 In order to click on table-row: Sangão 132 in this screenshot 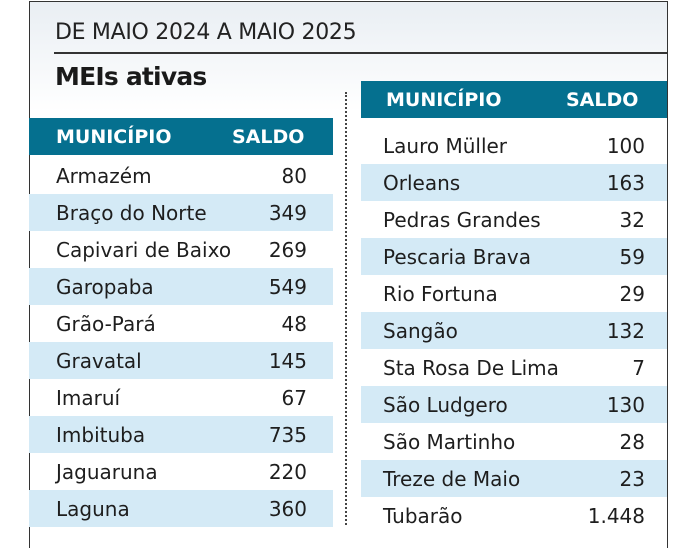, I will do `click(514, 330)`.